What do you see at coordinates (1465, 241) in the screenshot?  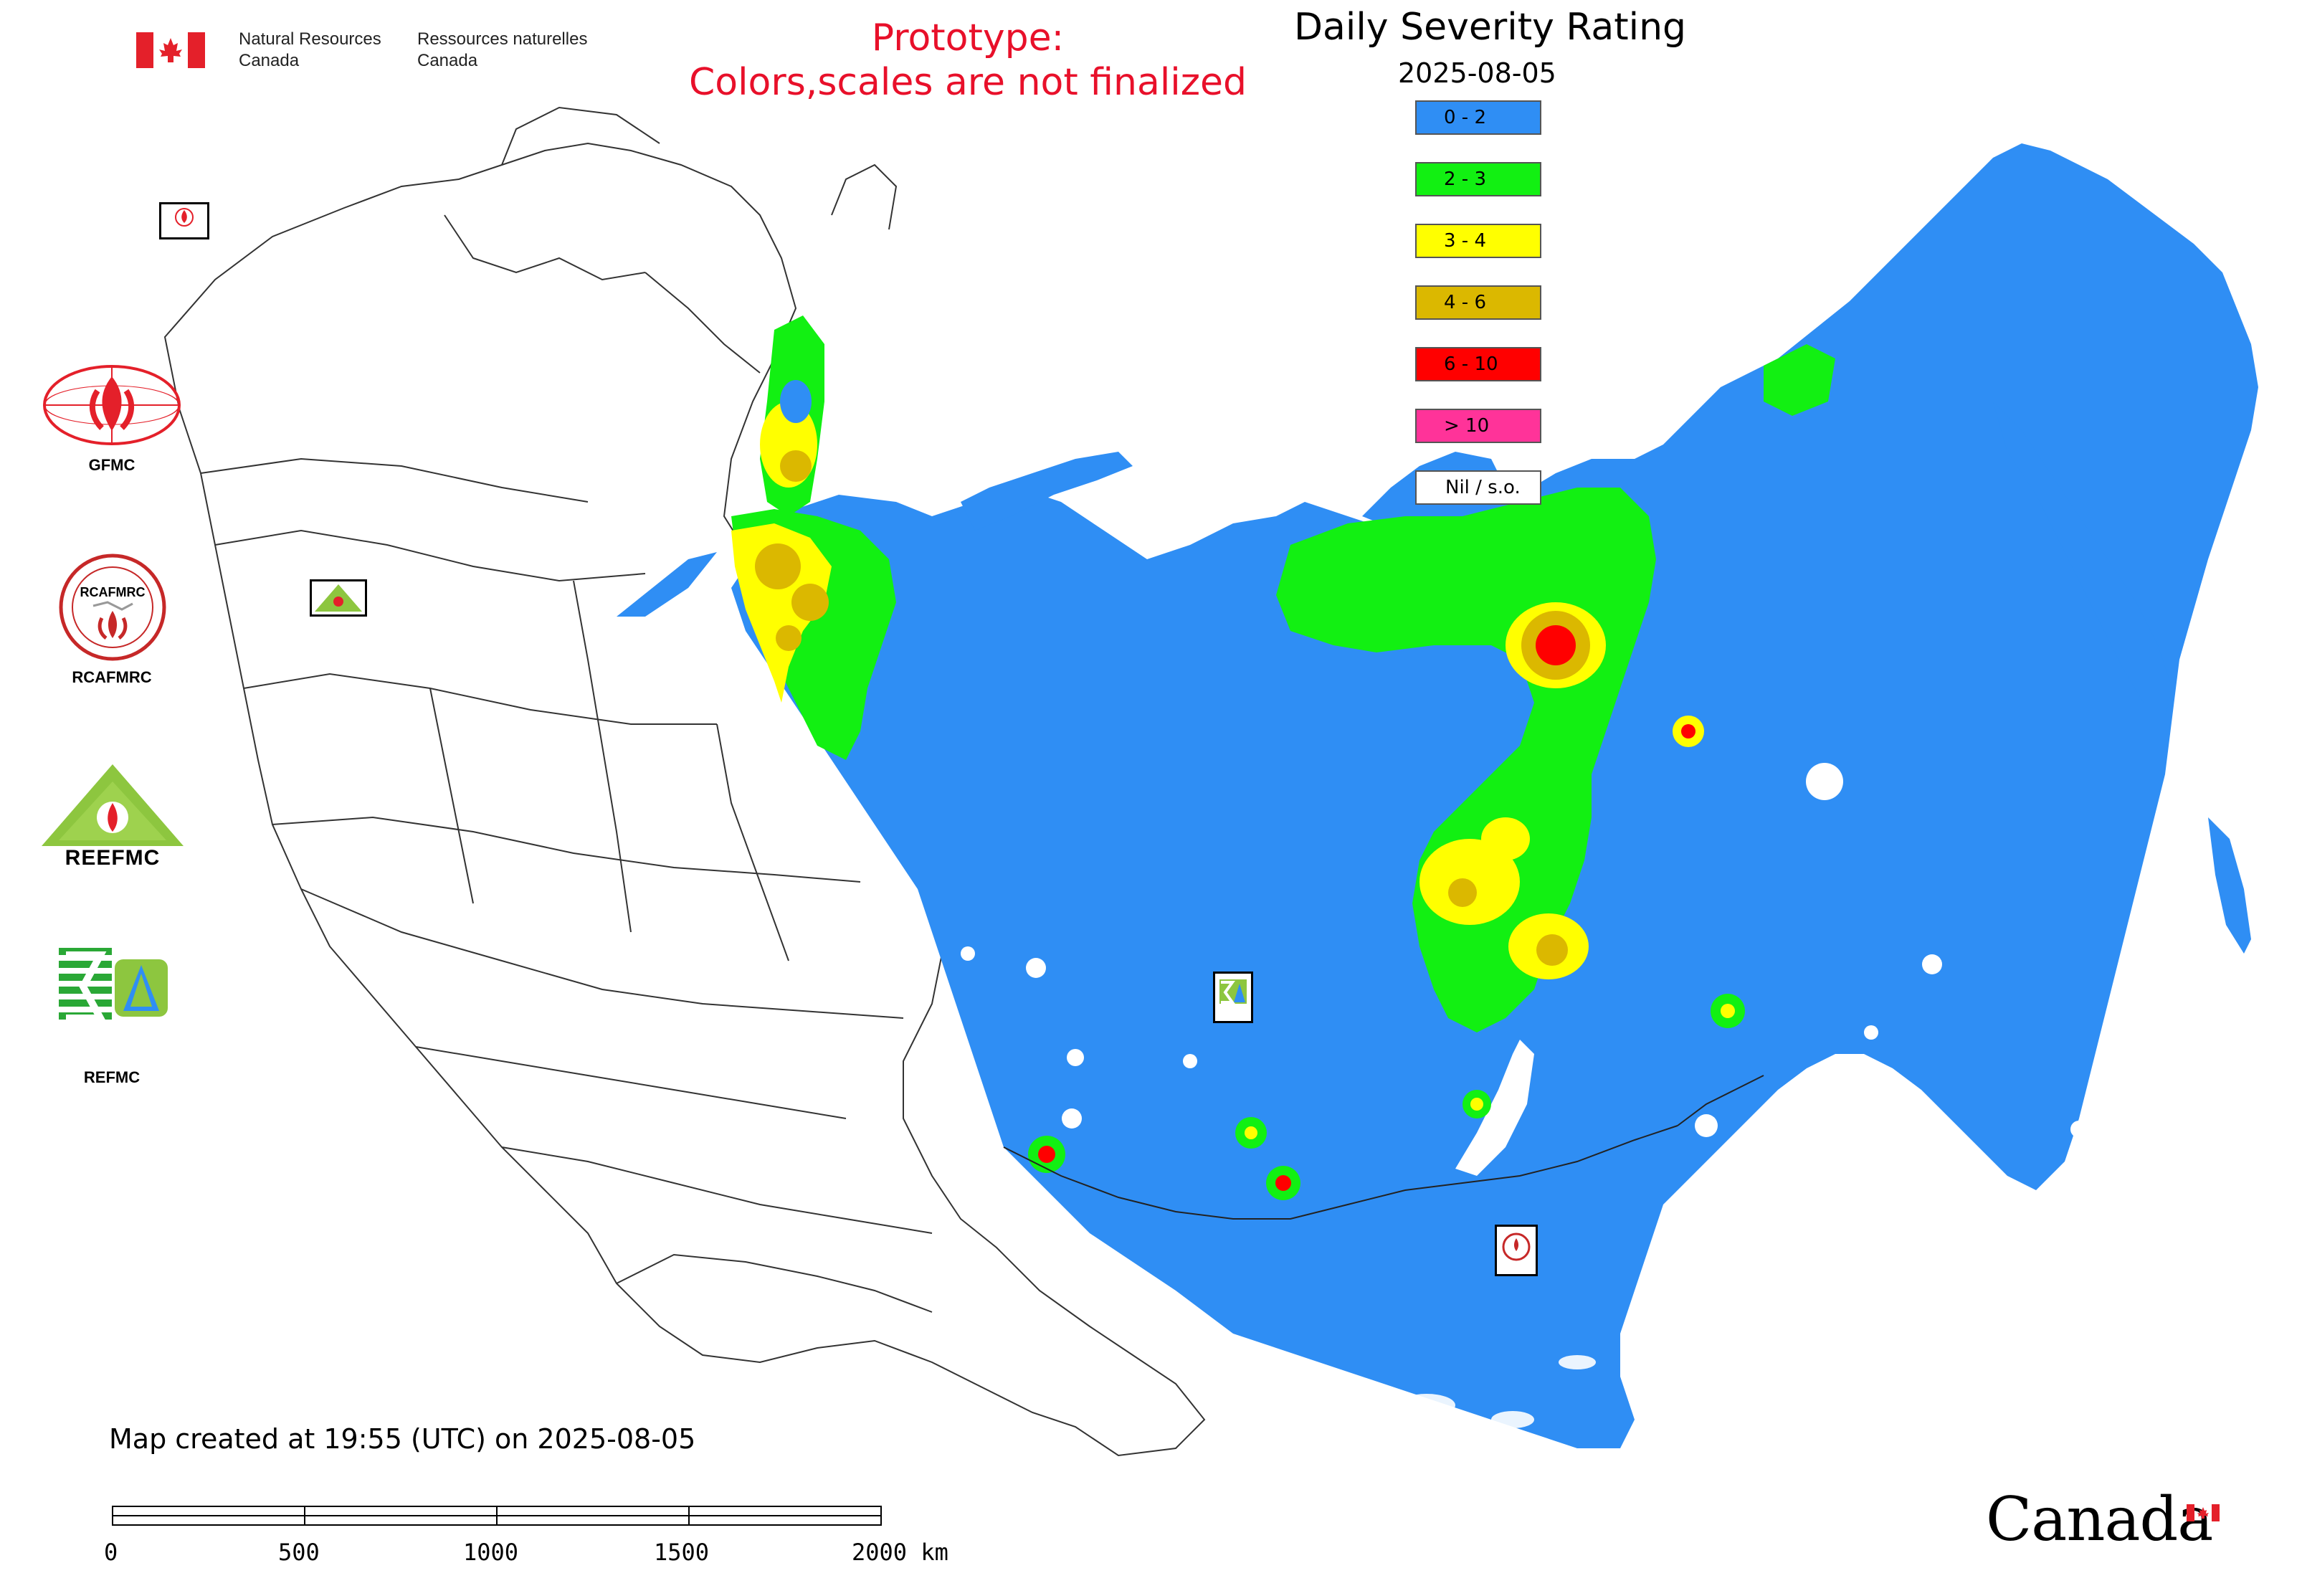 I see `legend-label: 3 - 4` at bounding box center [1465, 241].